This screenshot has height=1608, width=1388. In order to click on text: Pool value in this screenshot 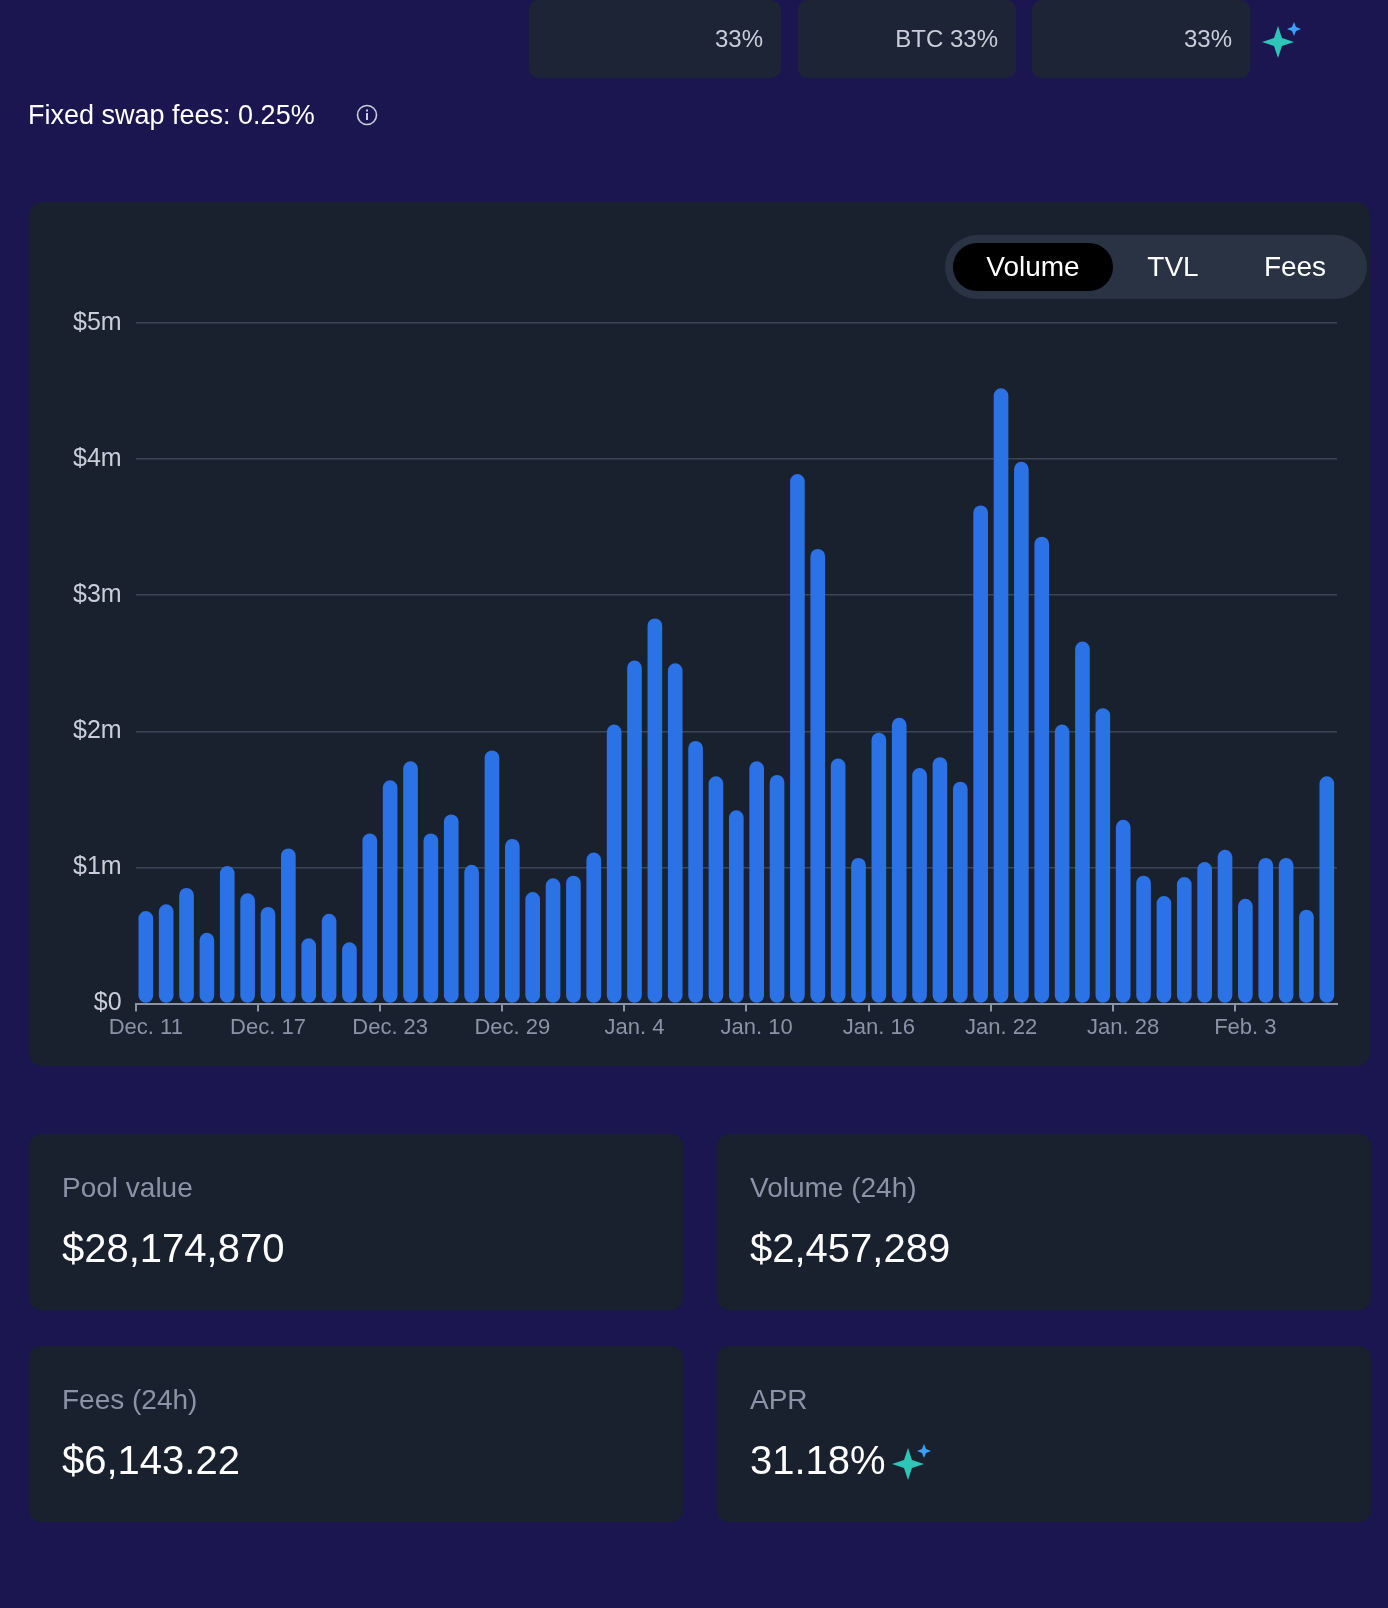, I will do `click(127, 1188)`.